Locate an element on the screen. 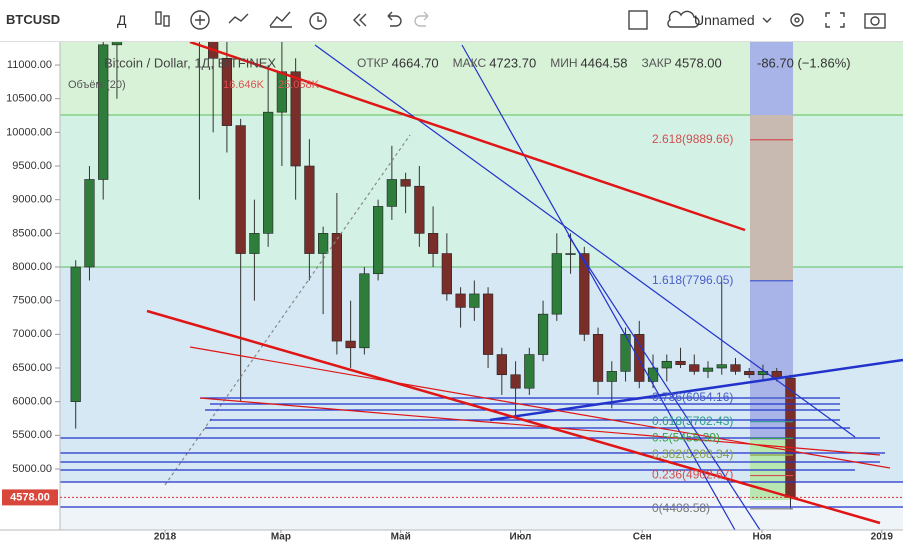  snapshot-icon is located at coordinates (875, 21).